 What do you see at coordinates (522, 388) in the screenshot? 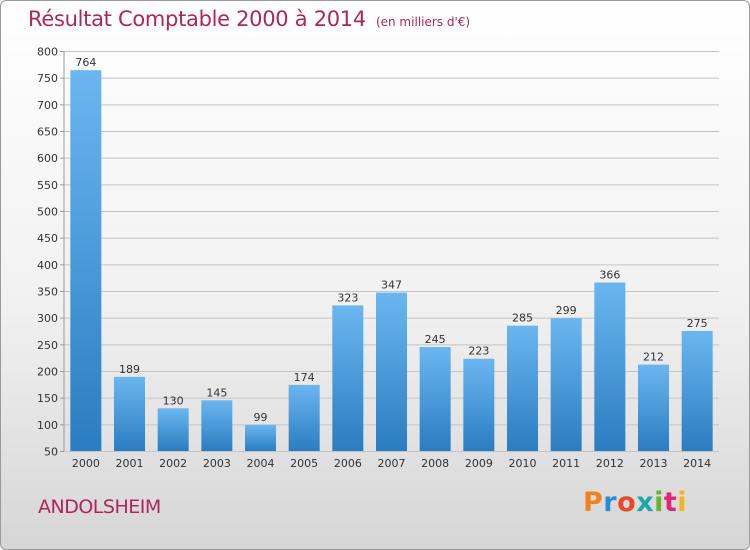
I see `bar-2010` at bounding box center [522, 388].